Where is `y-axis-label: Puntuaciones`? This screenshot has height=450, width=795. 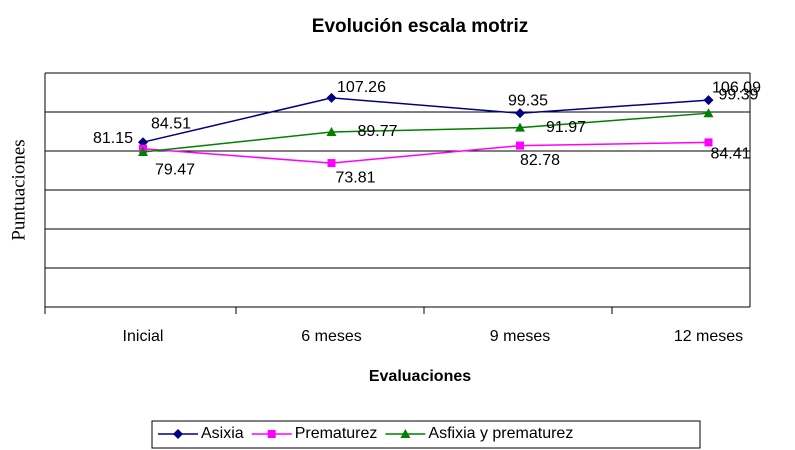 y-axis-label: Puntuaciones is located at coordinates (18, 189).